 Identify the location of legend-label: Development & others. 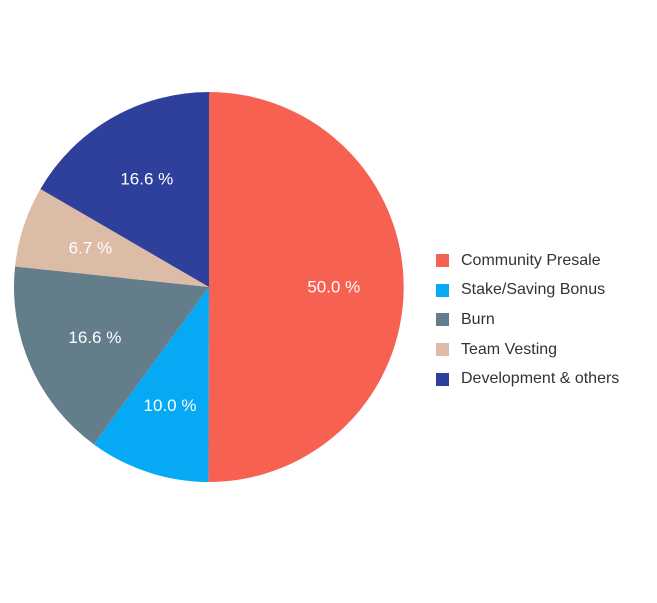
(540, 379).